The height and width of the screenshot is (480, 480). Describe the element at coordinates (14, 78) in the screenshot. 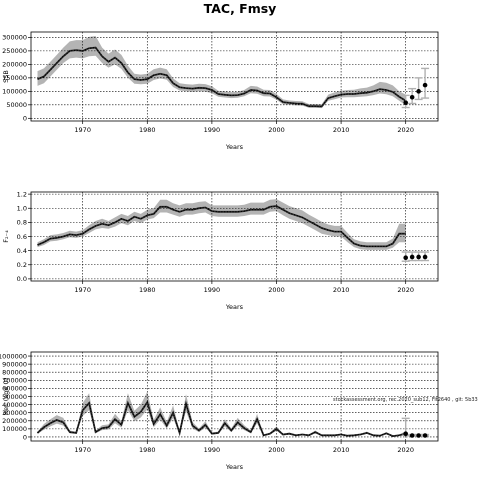

I see `tac-ytick-label-3: 150000` at that location.